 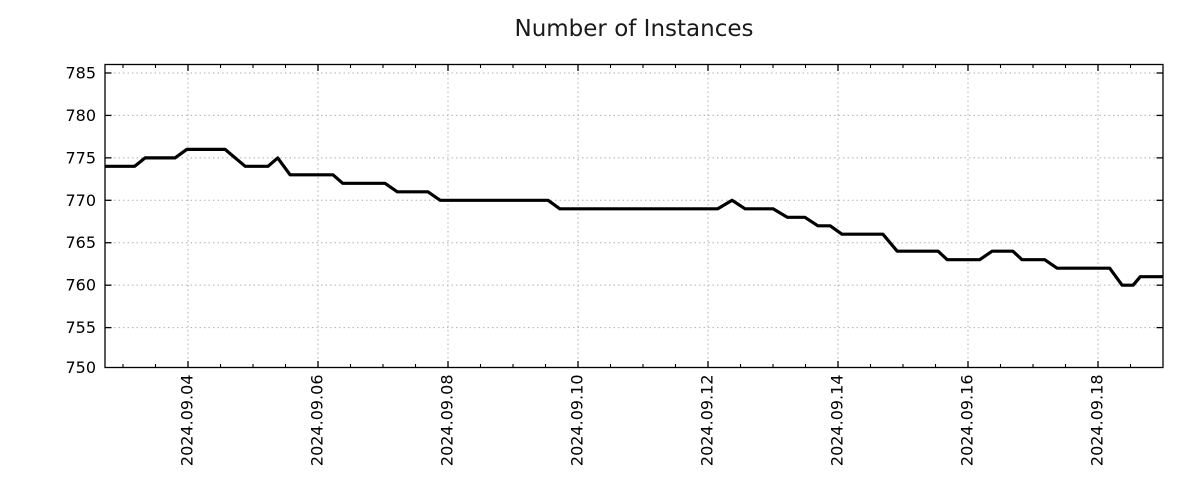 I want to click on y-tick-label: 755, so click(x=80, y=327).